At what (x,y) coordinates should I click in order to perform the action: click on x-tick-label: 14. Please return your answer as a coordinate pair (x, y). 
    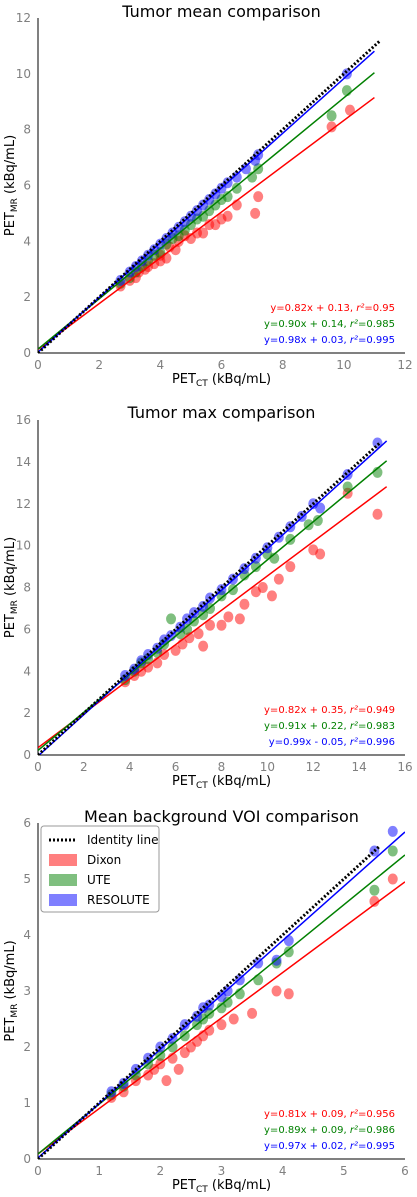
    Looking at the image, I should click on (358, 767).